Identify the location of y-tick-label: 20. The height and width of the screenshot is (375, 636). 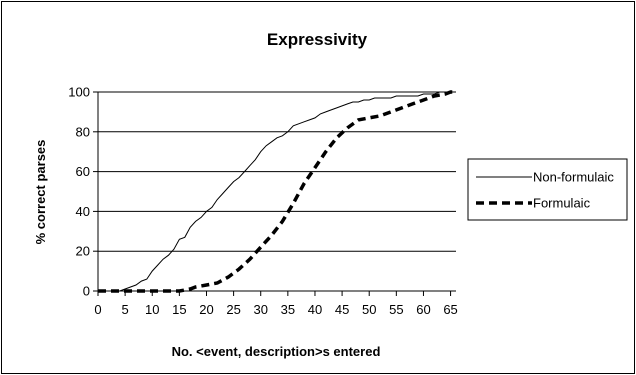
(83, 251).